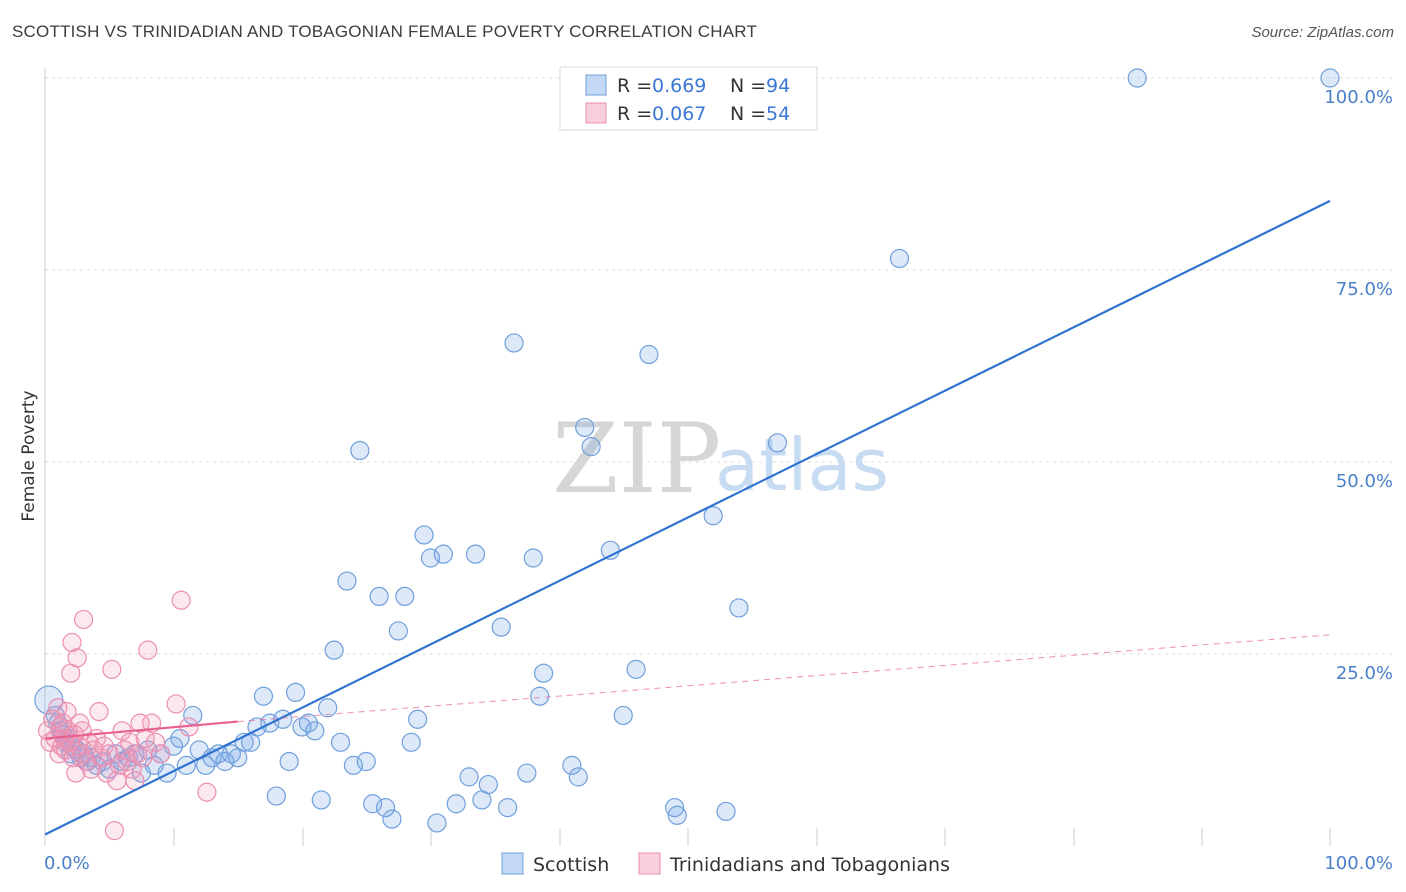  Describe the element at coordinates (688, 98) in the screenshot. I see `legend-box` at that location.